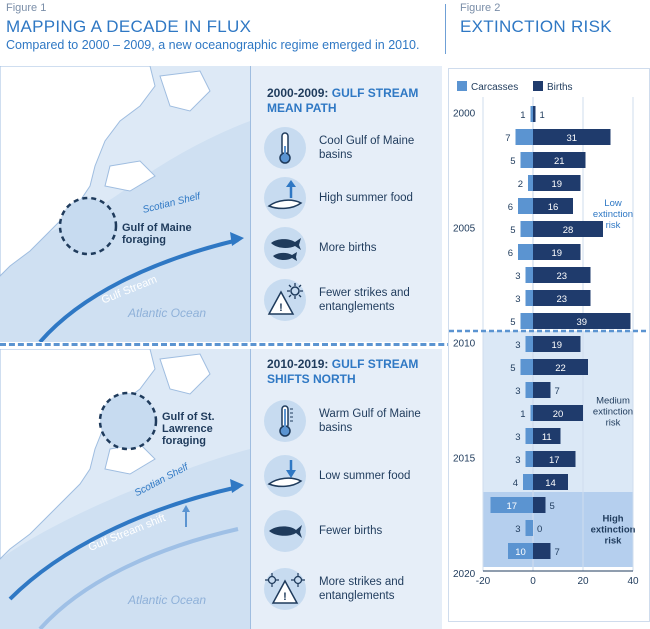 The width and height of the screenshot is (650, 629). What do you see at coordinates (188, 429) in the screenshot?
I see `bottom-foraging-label: Gulf of St. Lawrence foraging` at bounding box center [188, 429].